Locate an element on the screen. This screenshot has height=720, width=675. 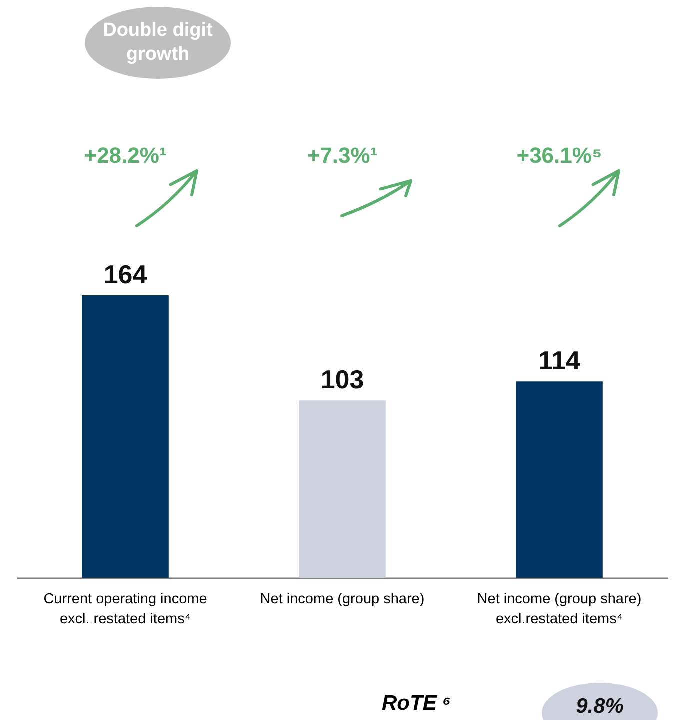
data-label: 103 is located at coordinates (342, 379).